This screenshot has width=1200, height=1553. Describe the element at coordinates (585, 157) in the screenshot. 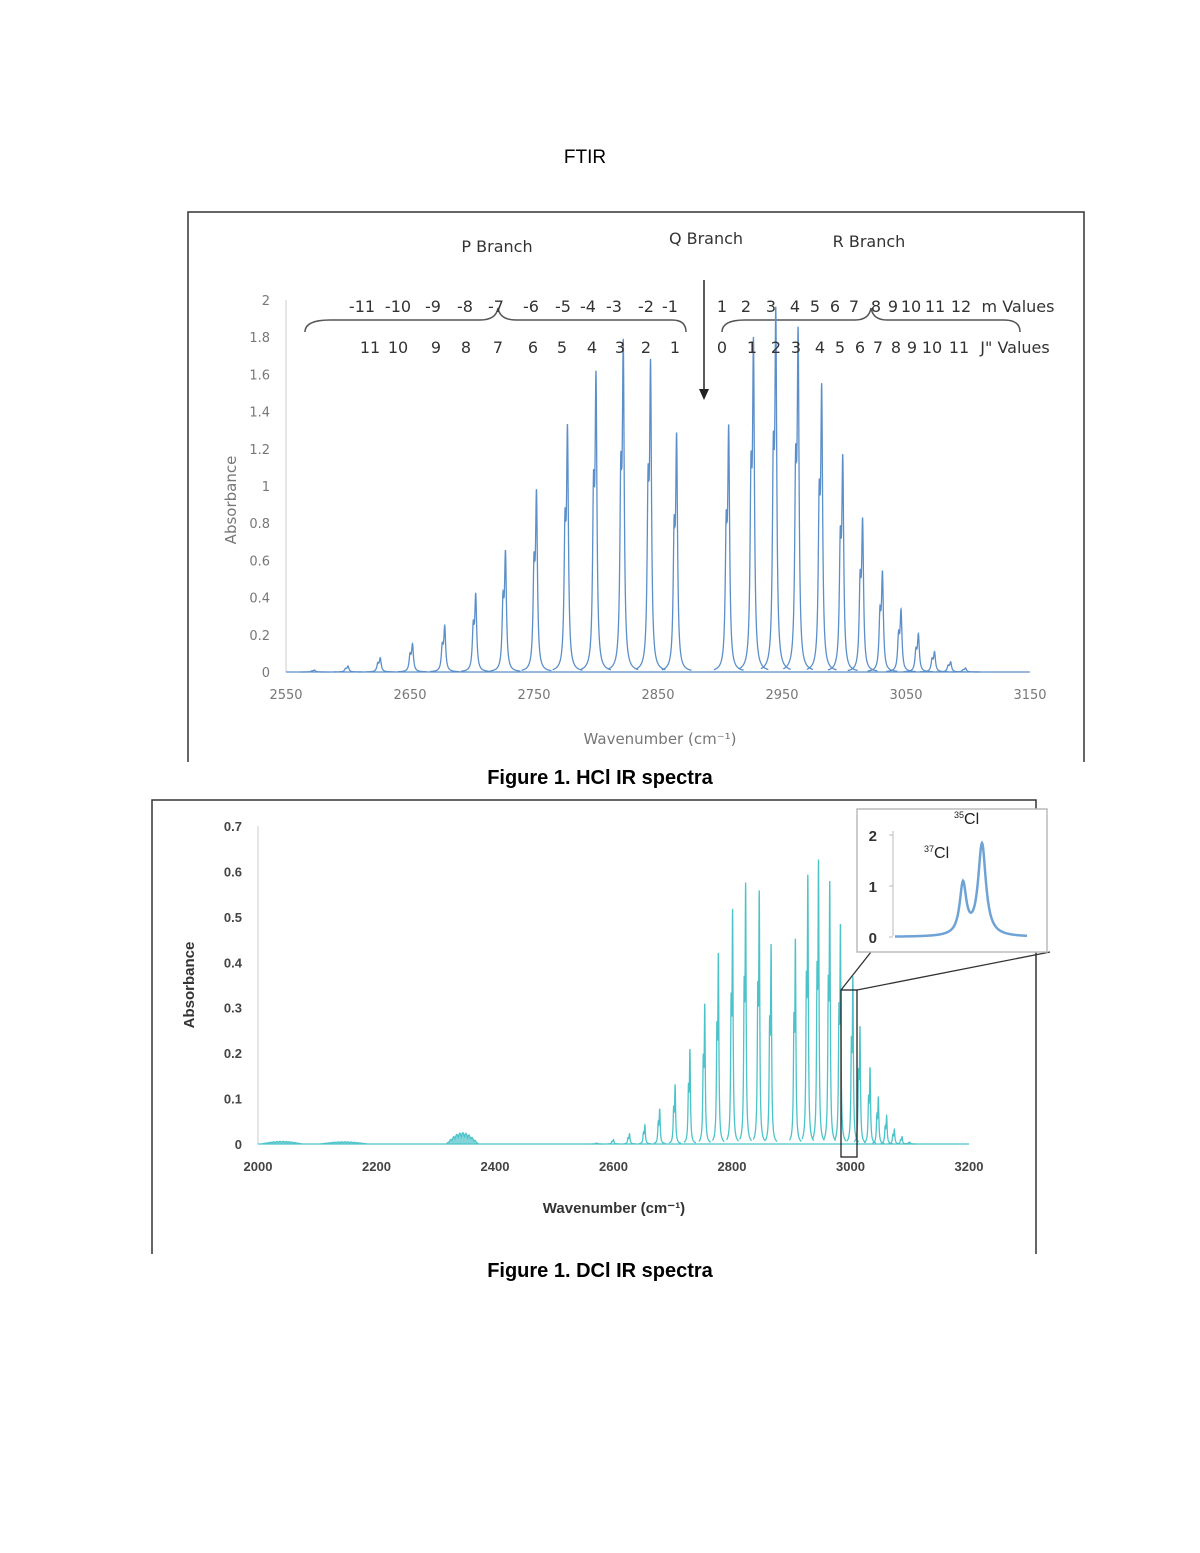

I see `page-heading: FTIR` at that location.